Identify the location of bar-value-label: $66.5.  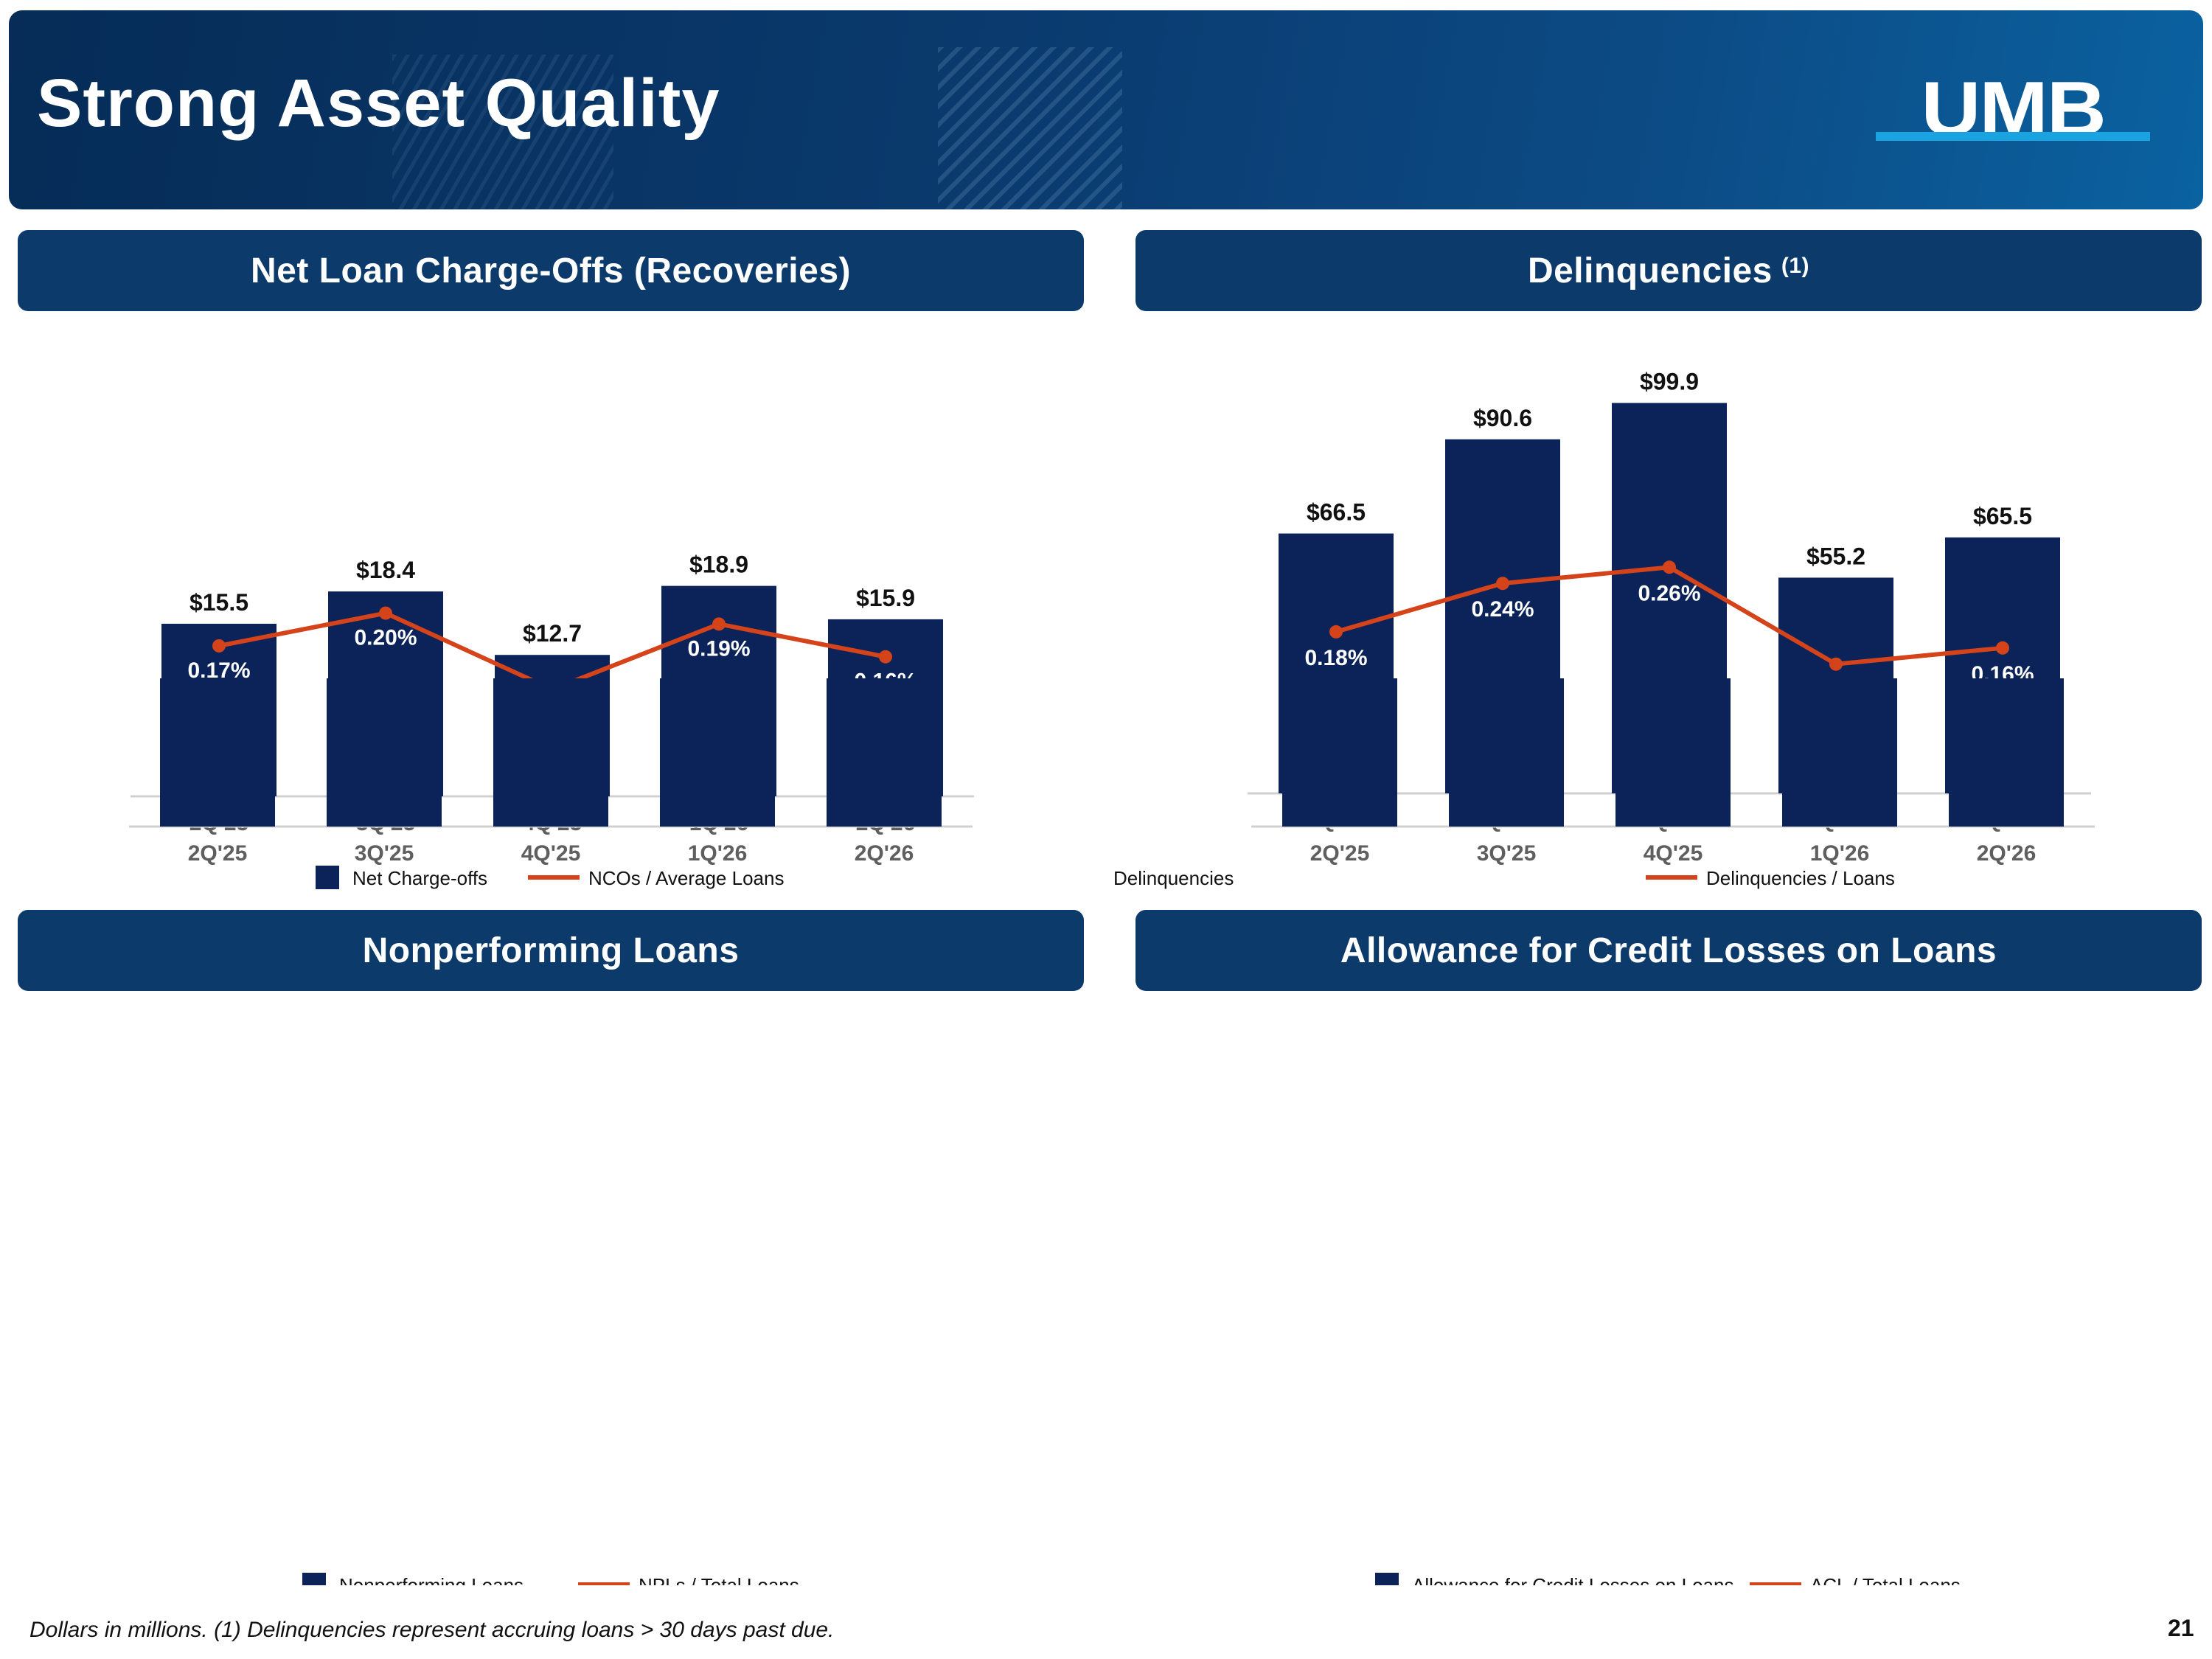
(1336, 512).